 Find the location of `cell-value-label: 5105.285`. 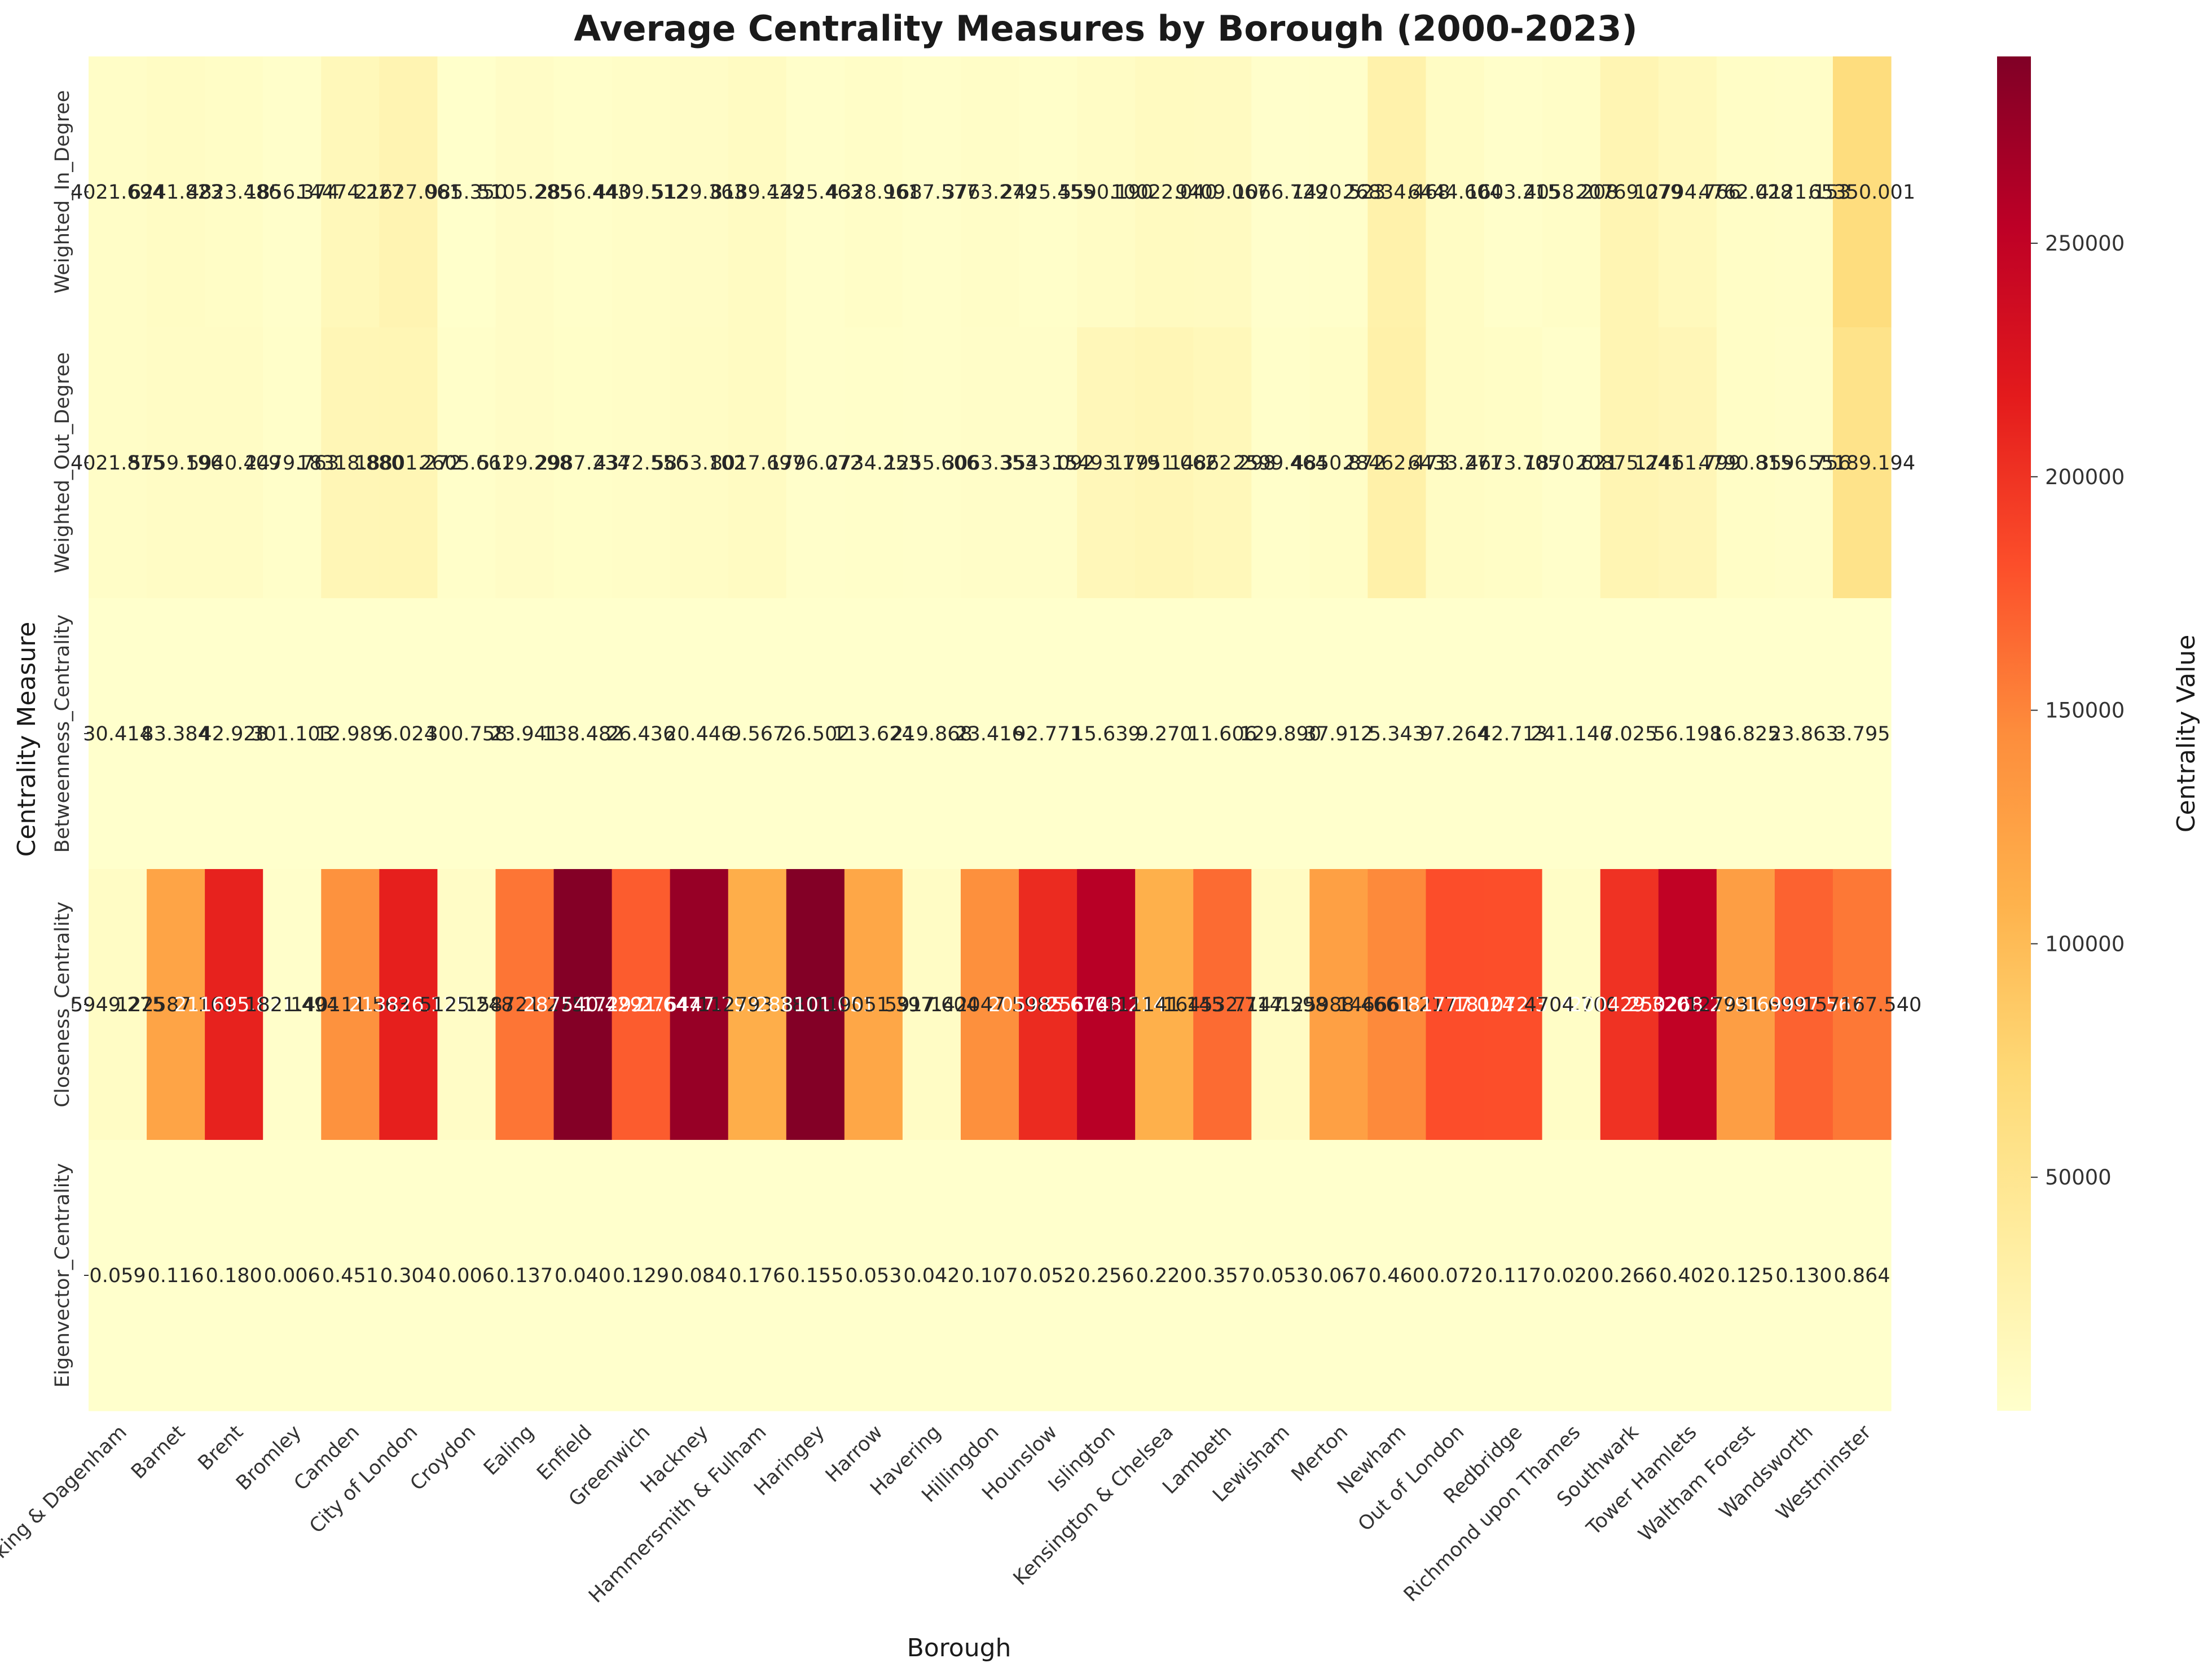

cell-value-label: 5105.285 is located at coordinates (524, 193).